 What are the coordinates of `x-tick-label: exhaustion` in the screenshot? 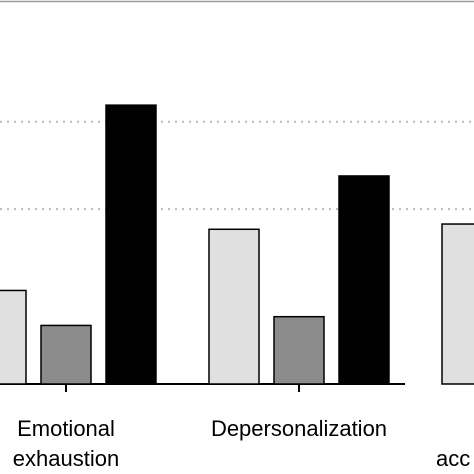 It's located at (66, 458).